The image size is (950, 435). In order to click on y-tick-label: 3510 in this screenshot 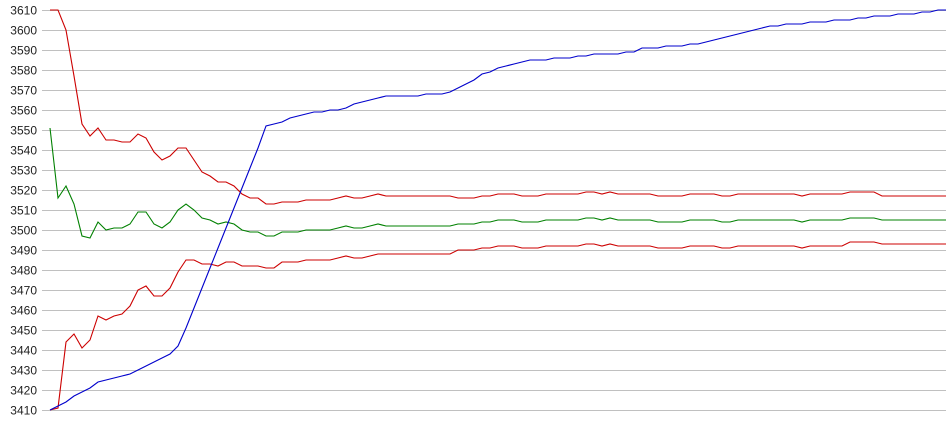, I will do `click(23, 211)`.